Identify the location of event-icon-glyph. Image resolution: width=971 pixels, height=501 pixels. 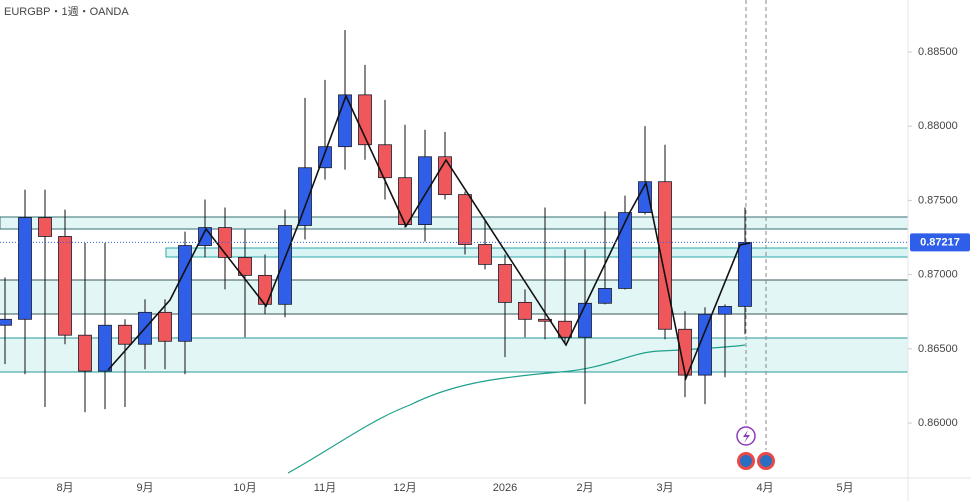
(746, 436).